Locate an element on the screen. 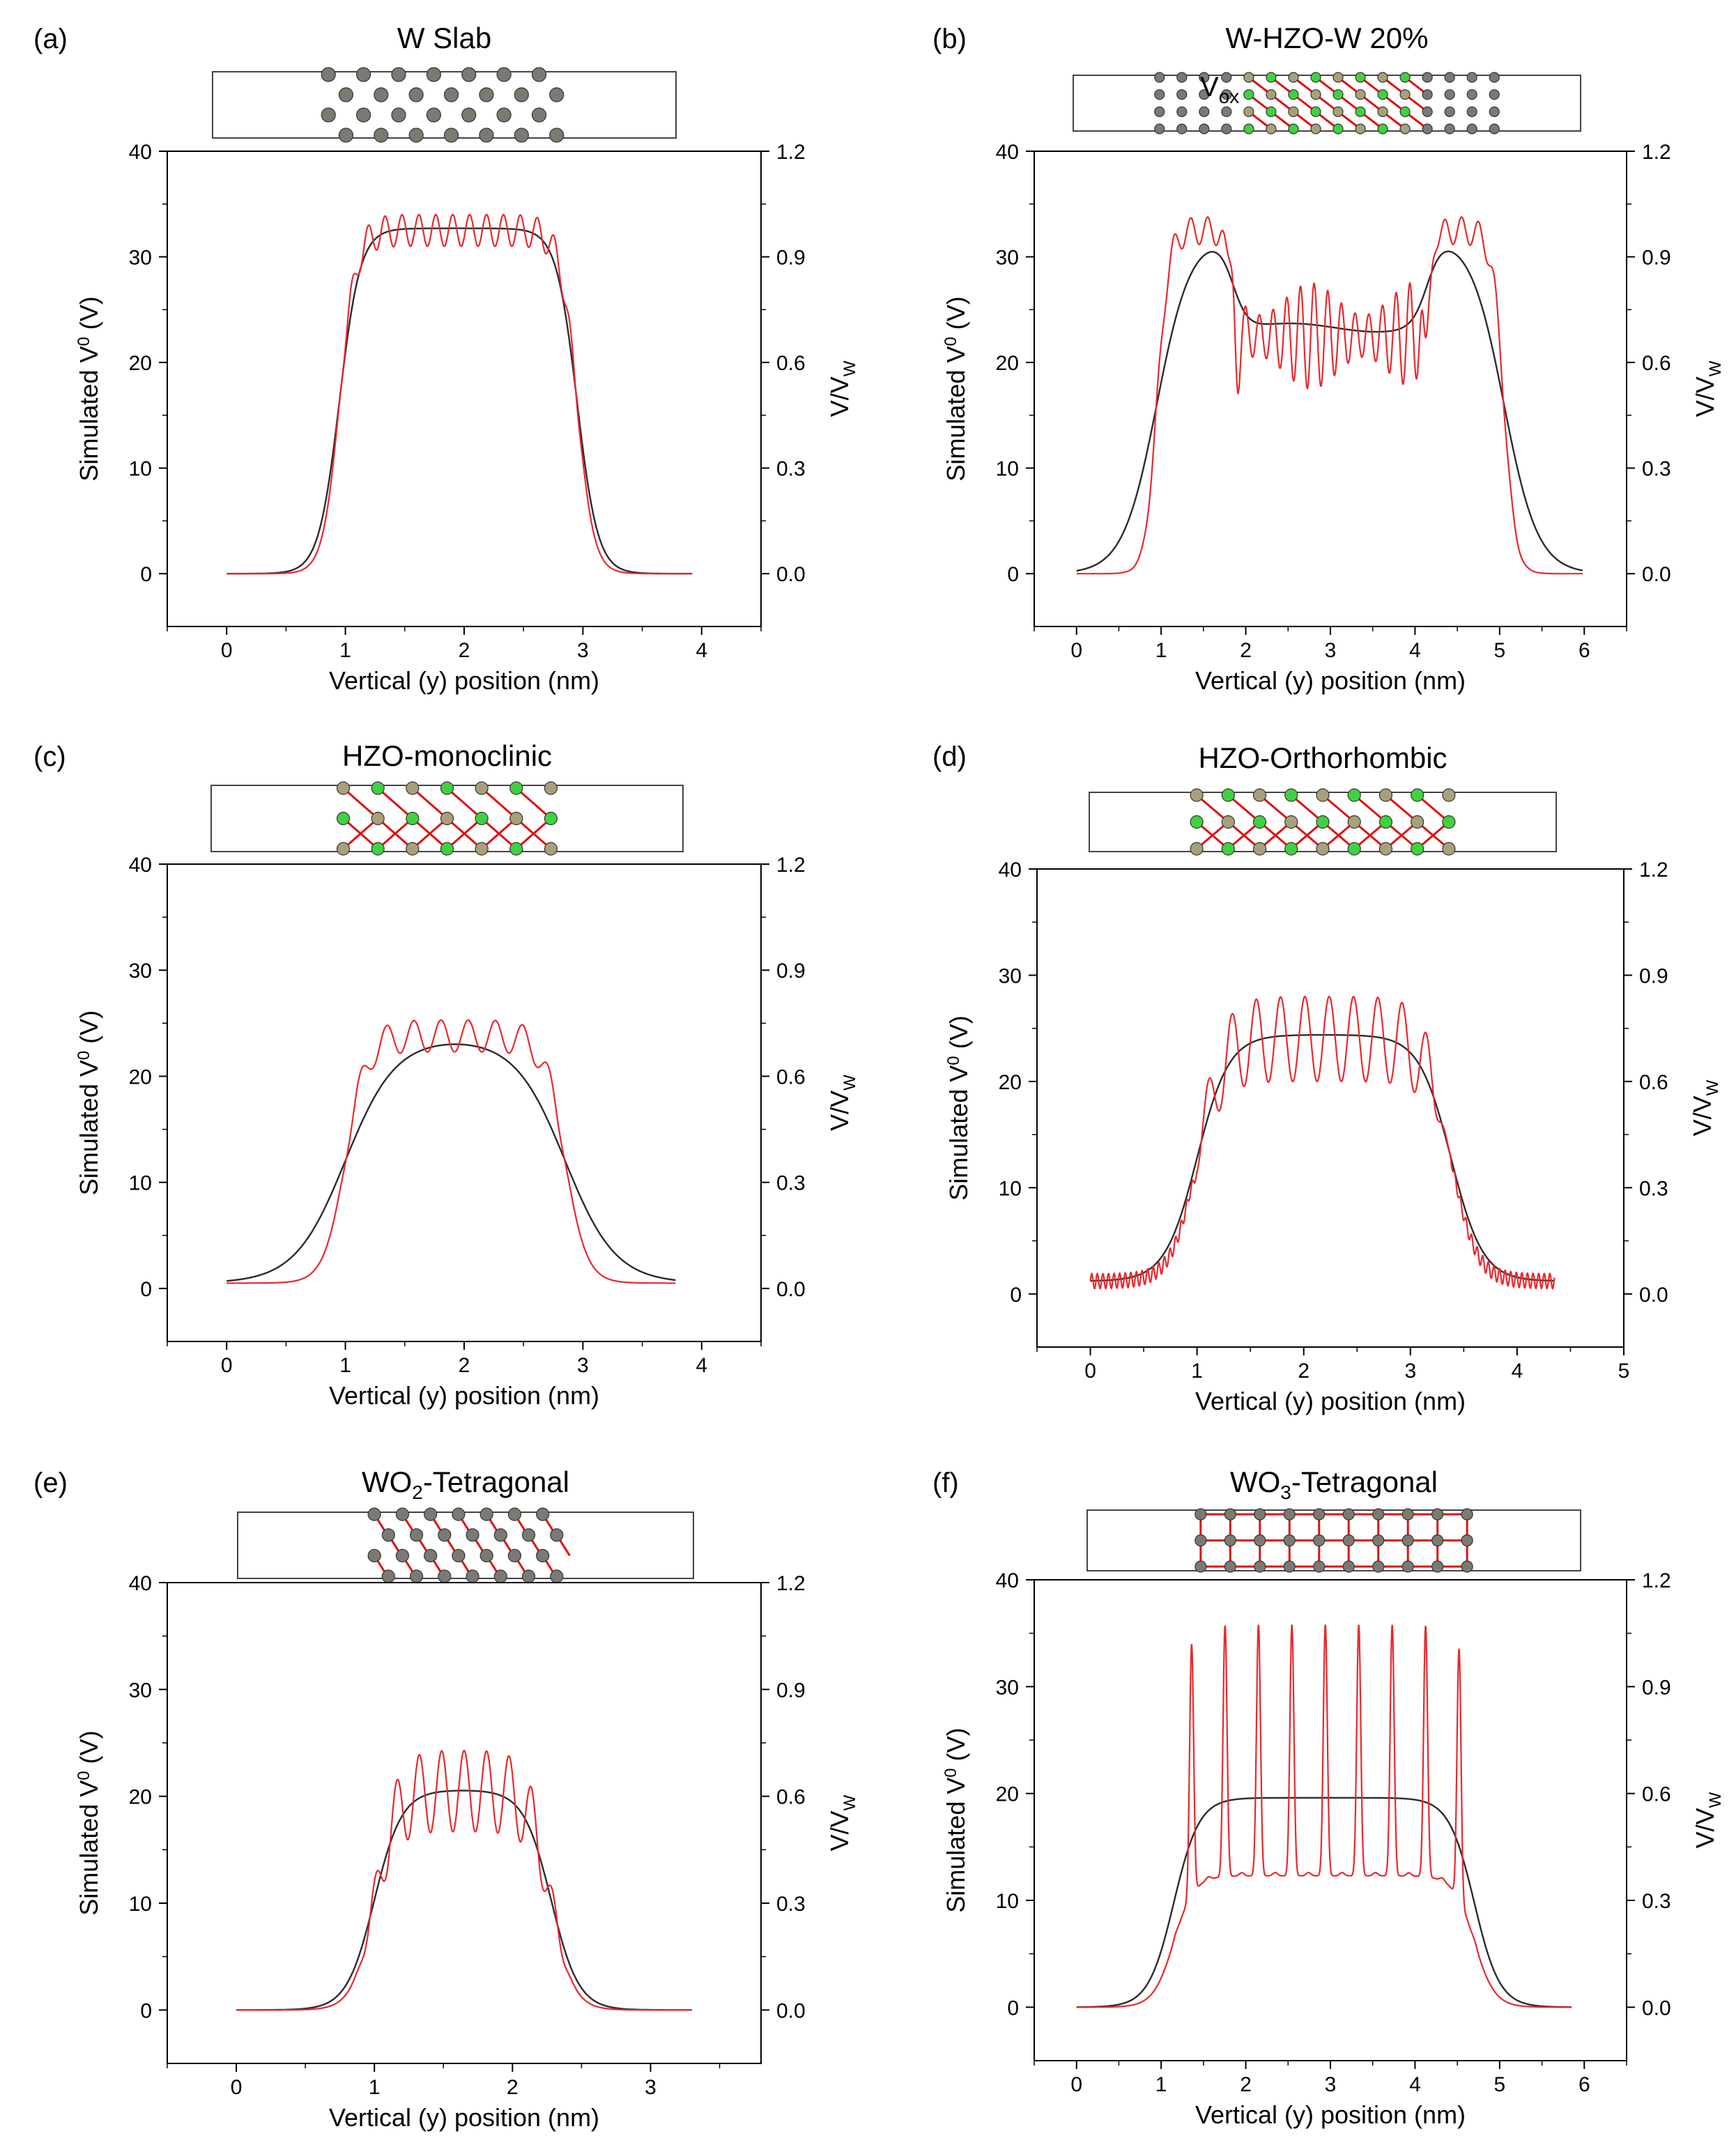  y-tick-label-left: 30 is located at coordinates (1007, 258).